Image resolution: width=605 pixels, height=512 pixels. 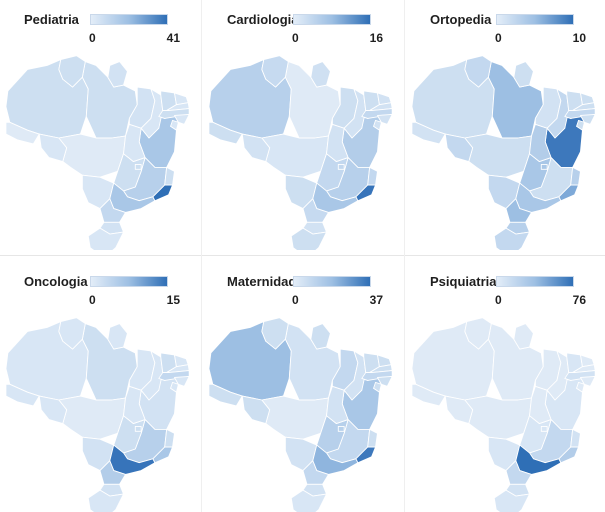 What do you see at coordinates (579, 300) in the screenshot?
I see `legend-max: 76` at bounding box center [579, 300].